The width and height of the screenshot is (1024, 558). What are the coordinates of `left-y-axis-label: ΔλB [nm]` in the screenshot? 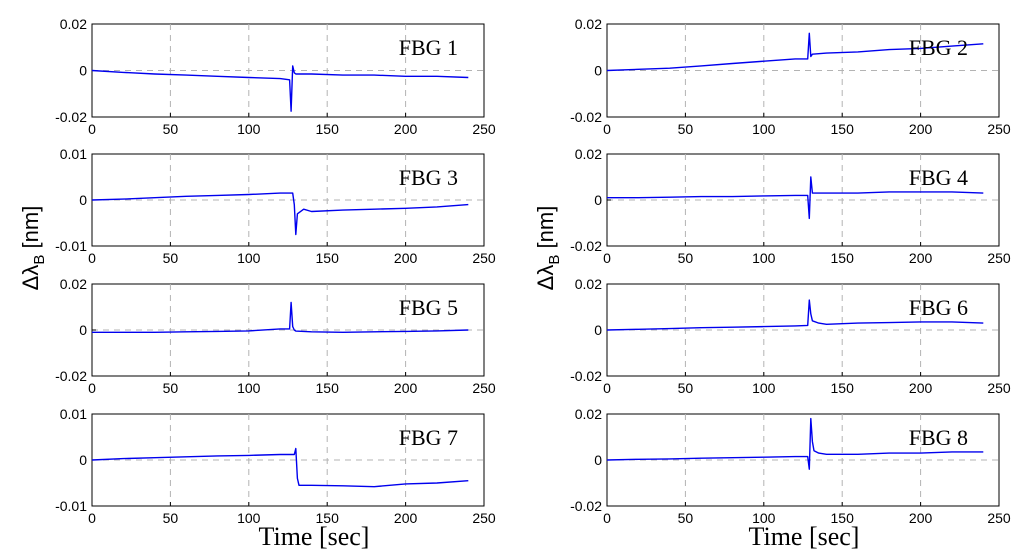 It's located at (33, 248).